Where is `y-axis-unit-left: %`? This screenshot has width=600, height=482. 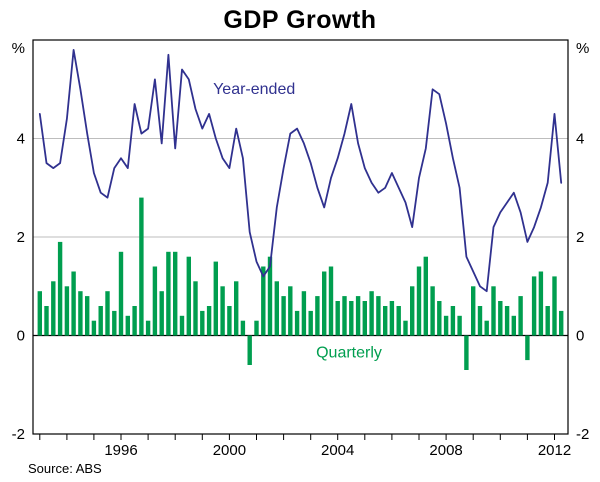
y-axis-unit-left: % is located at coordinates (18, 48).